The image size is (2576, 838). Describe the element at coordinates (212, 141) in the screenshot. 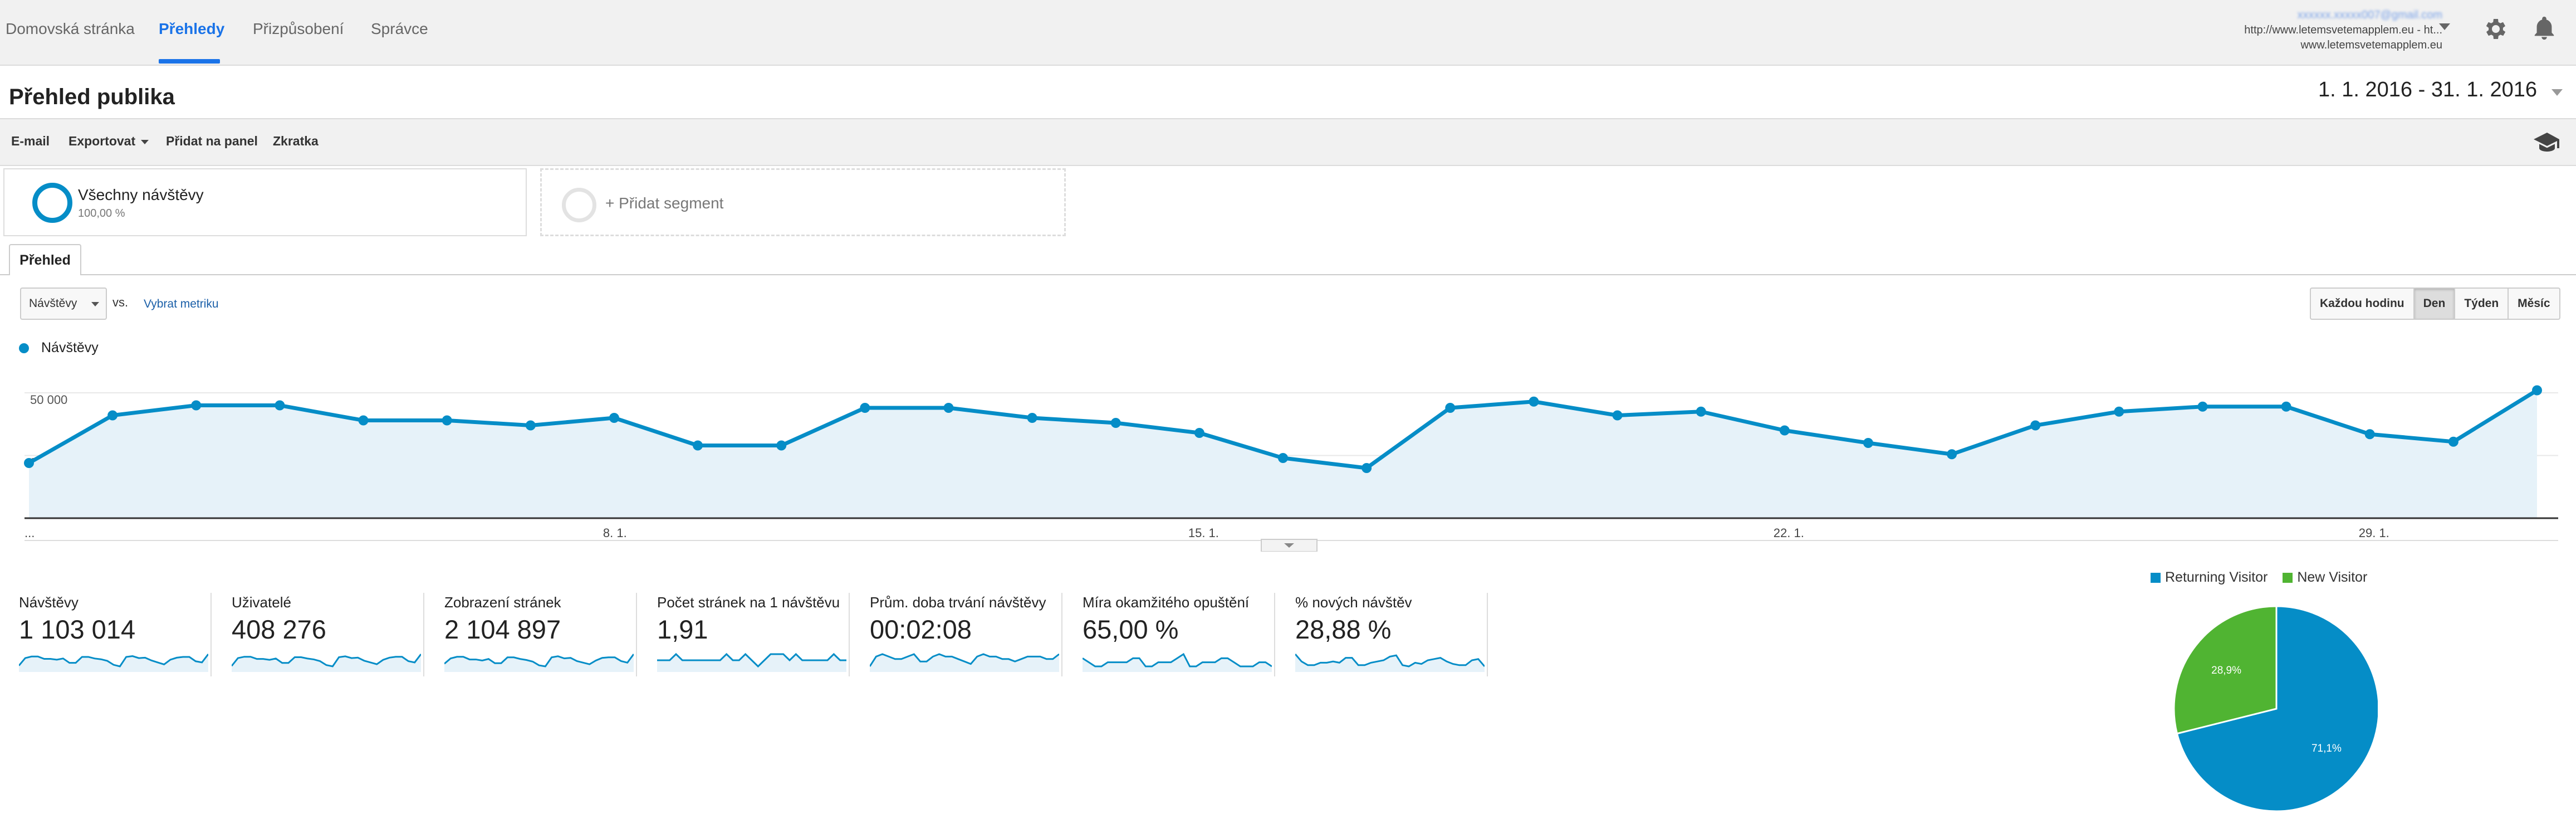

I see `add-to-dashboard-button: Přidat na panel` at that location.